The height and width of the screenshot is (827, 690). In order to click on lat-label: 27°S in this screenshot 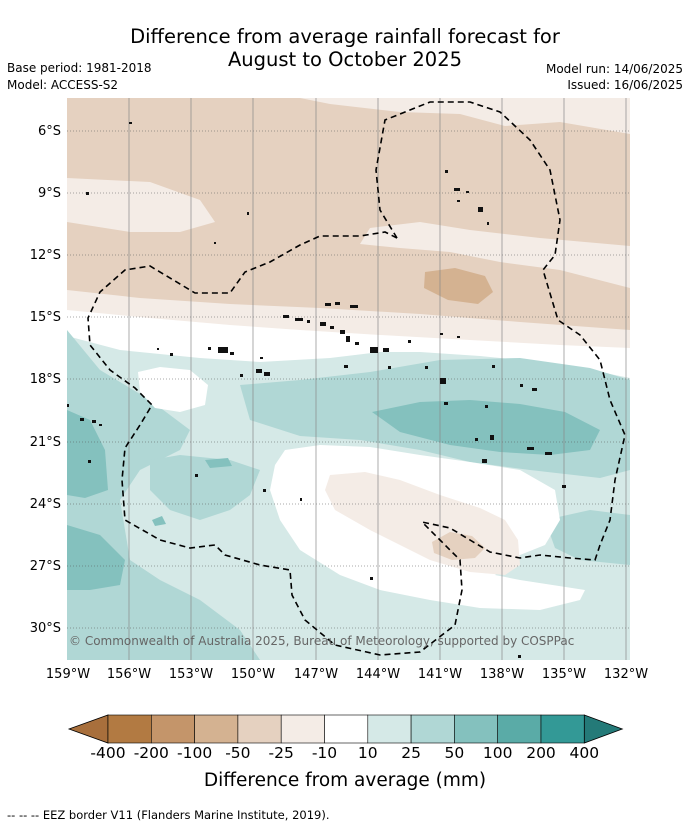, I will do `click(45, 566)`.